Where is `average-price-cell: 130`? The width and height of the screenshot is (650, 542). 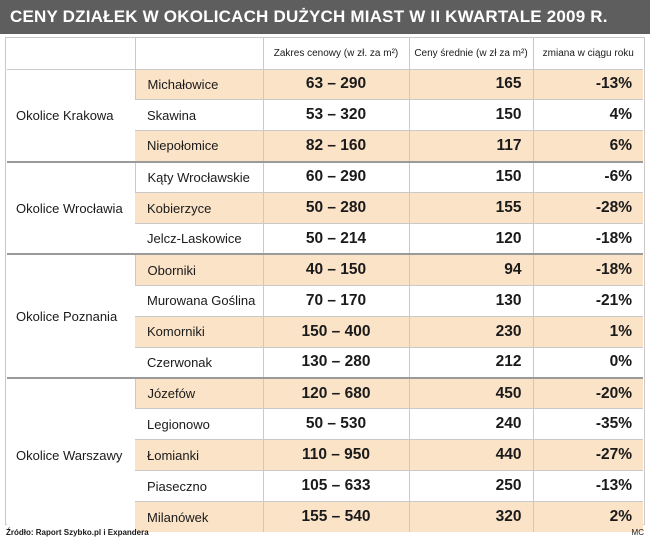 average-price-cell: 130 is located at coordinates (470, 300).